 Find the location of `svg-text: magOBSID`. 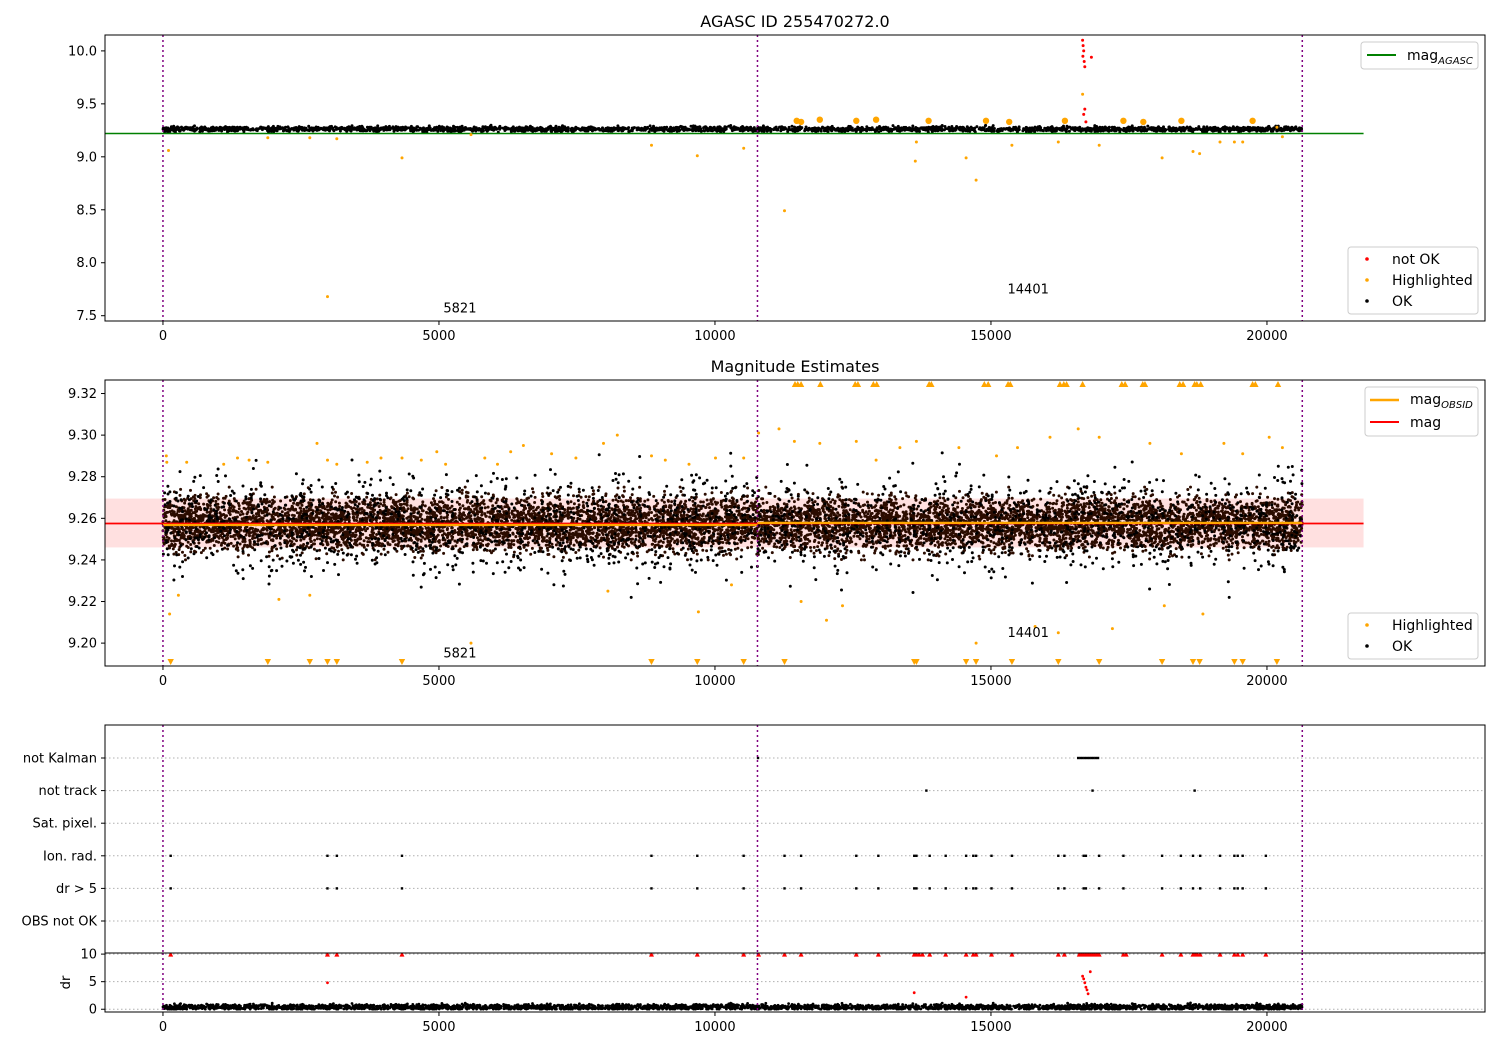

svg-text: magOBSID is located at coordinates (1441, 401).